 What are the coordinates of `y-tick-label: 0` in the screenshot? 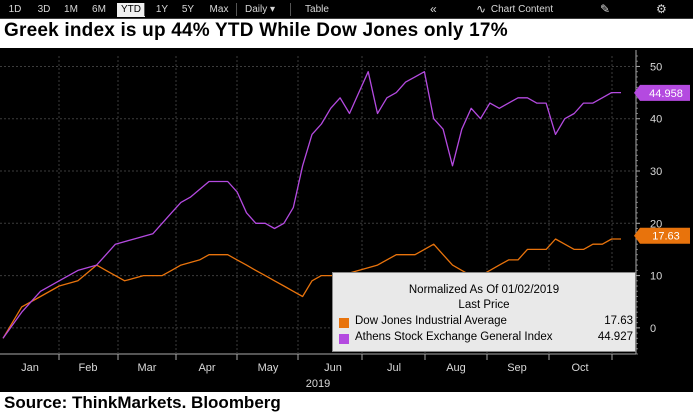 It's located at (653, 329).